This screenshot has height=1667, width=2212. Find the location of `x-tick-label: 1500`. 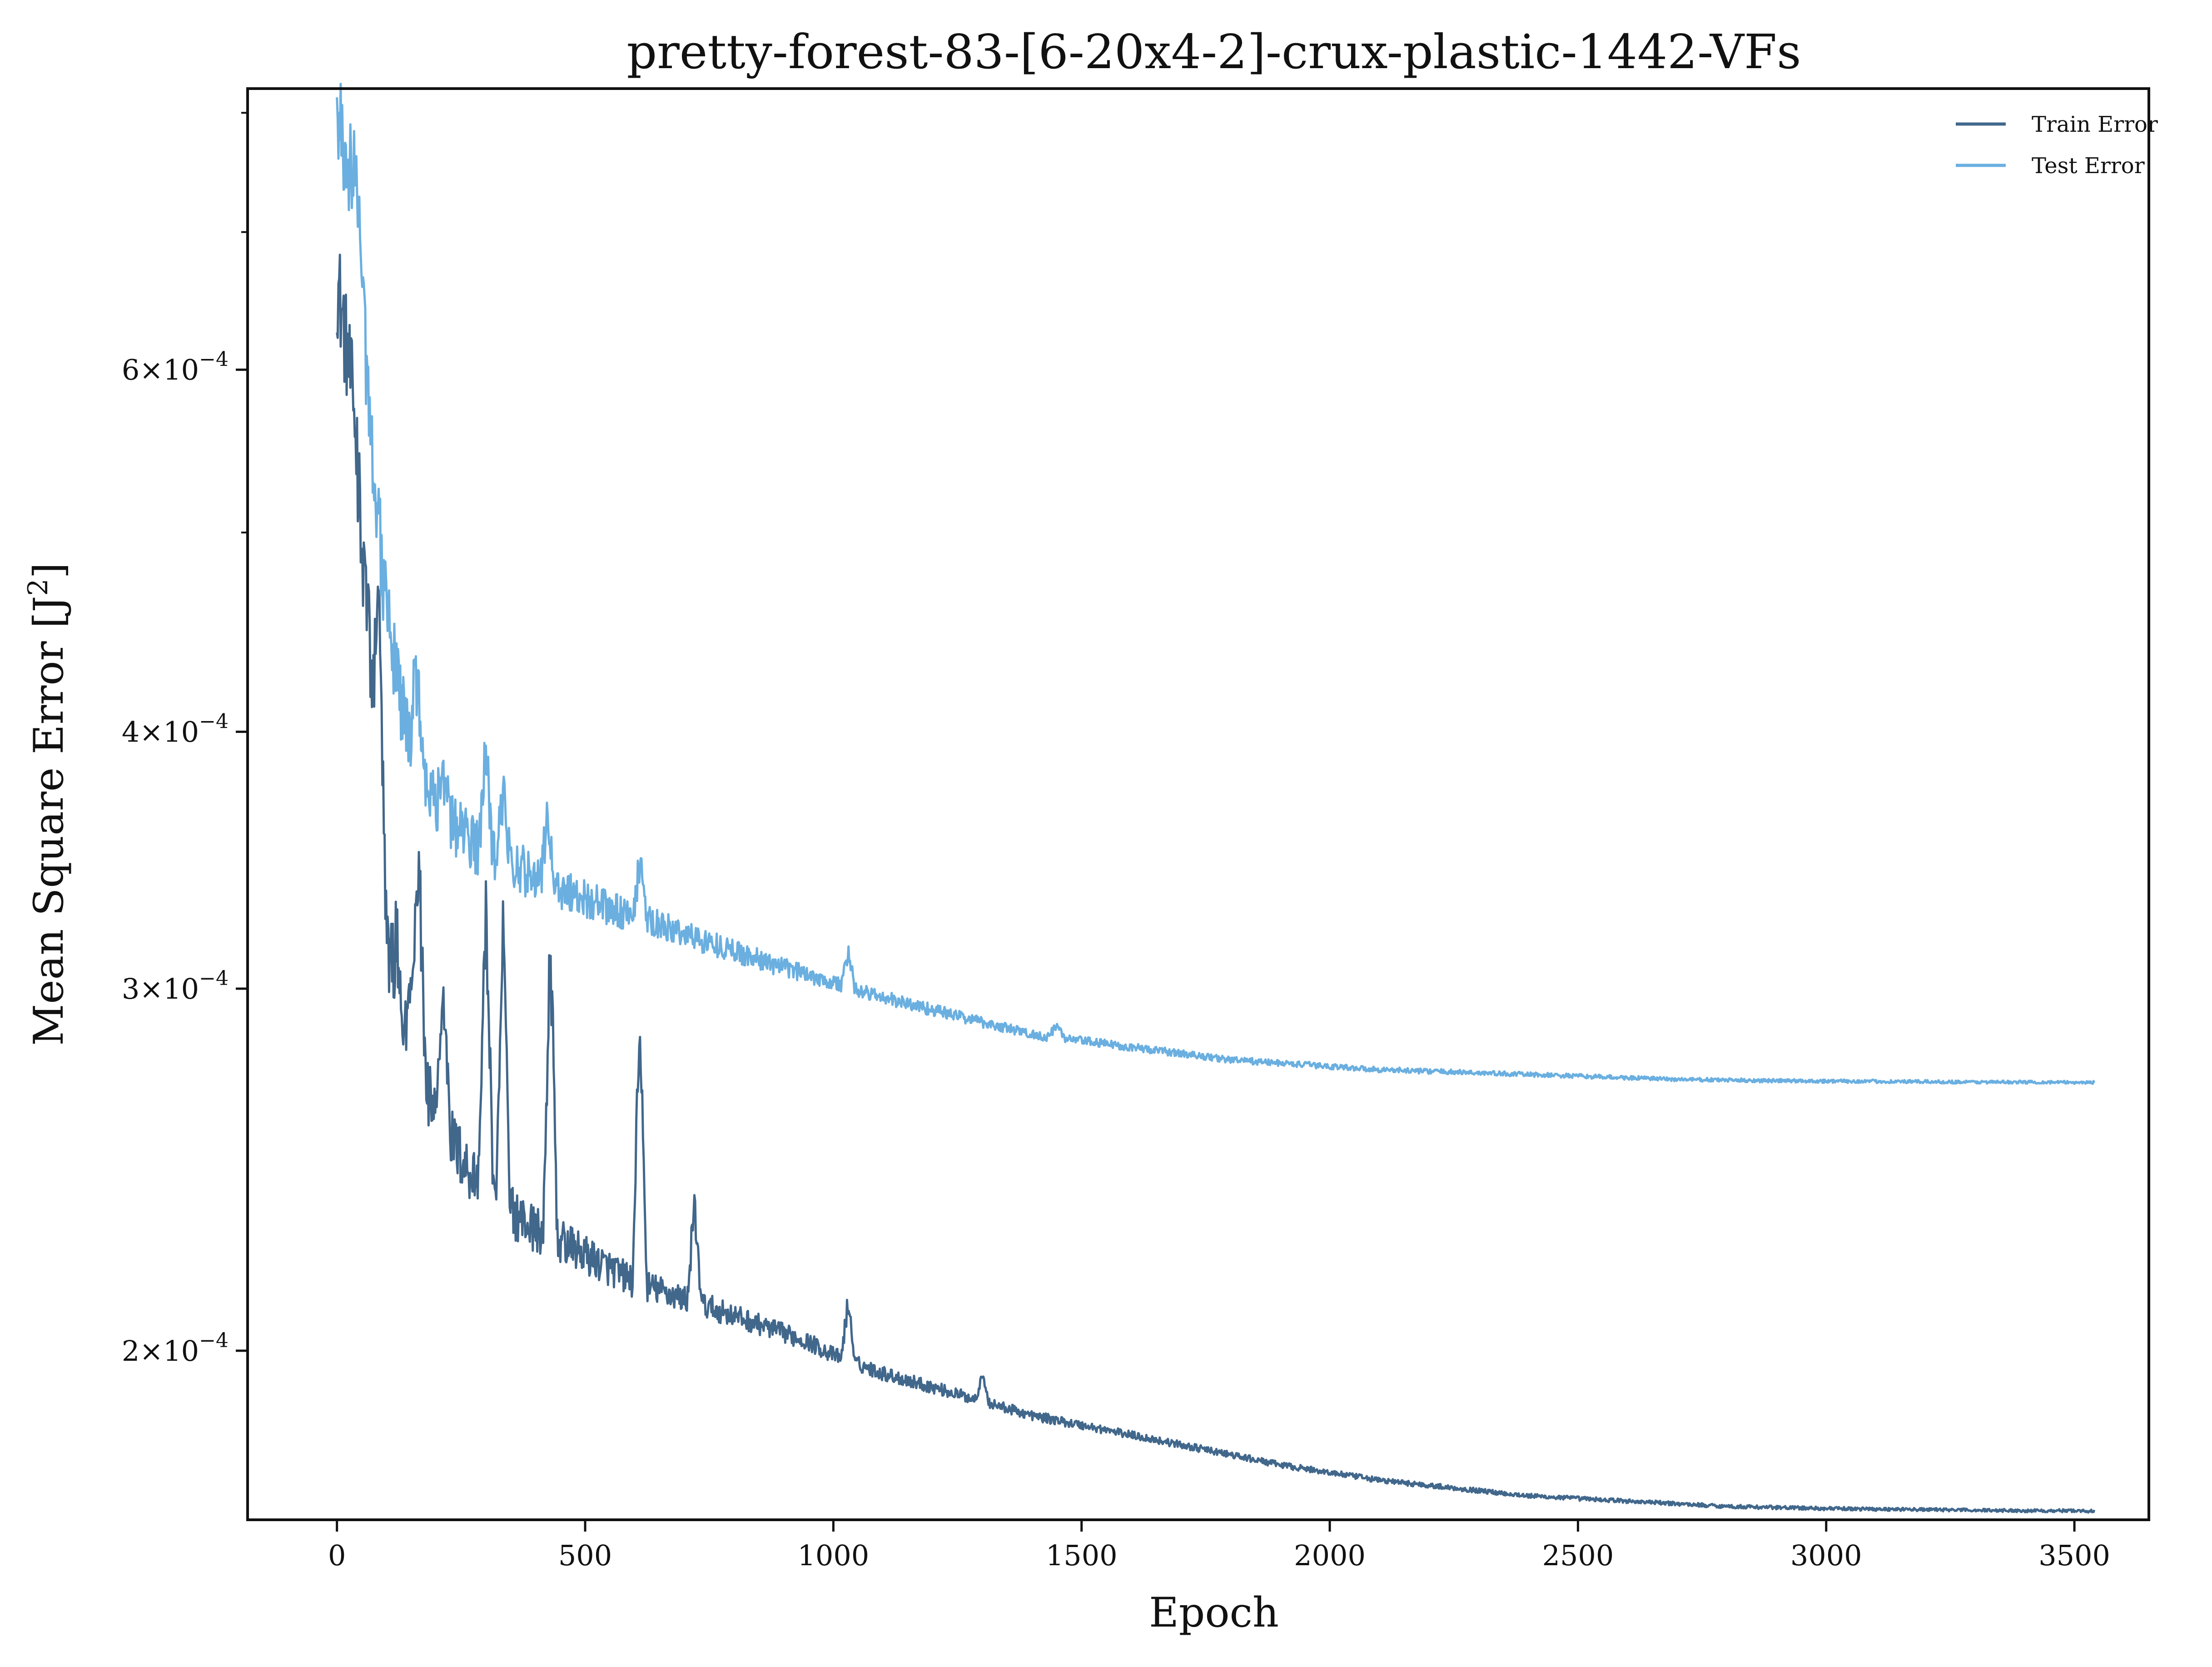

x-tick-label: 1500 is located at coordinates (1082, 1555).